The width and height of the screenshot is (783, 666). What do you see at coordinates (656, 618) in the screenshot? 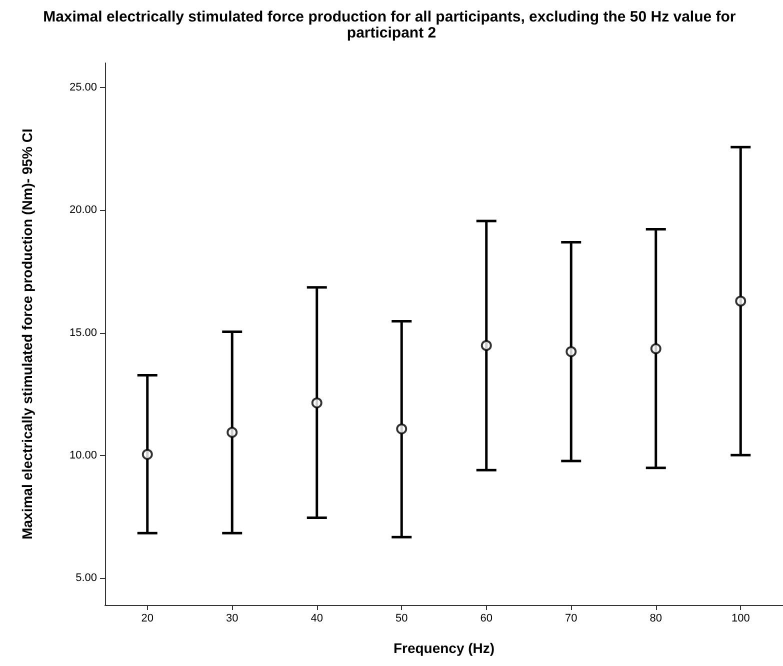
I see `x-tick-label: 80` at bounding box center [656, 618].